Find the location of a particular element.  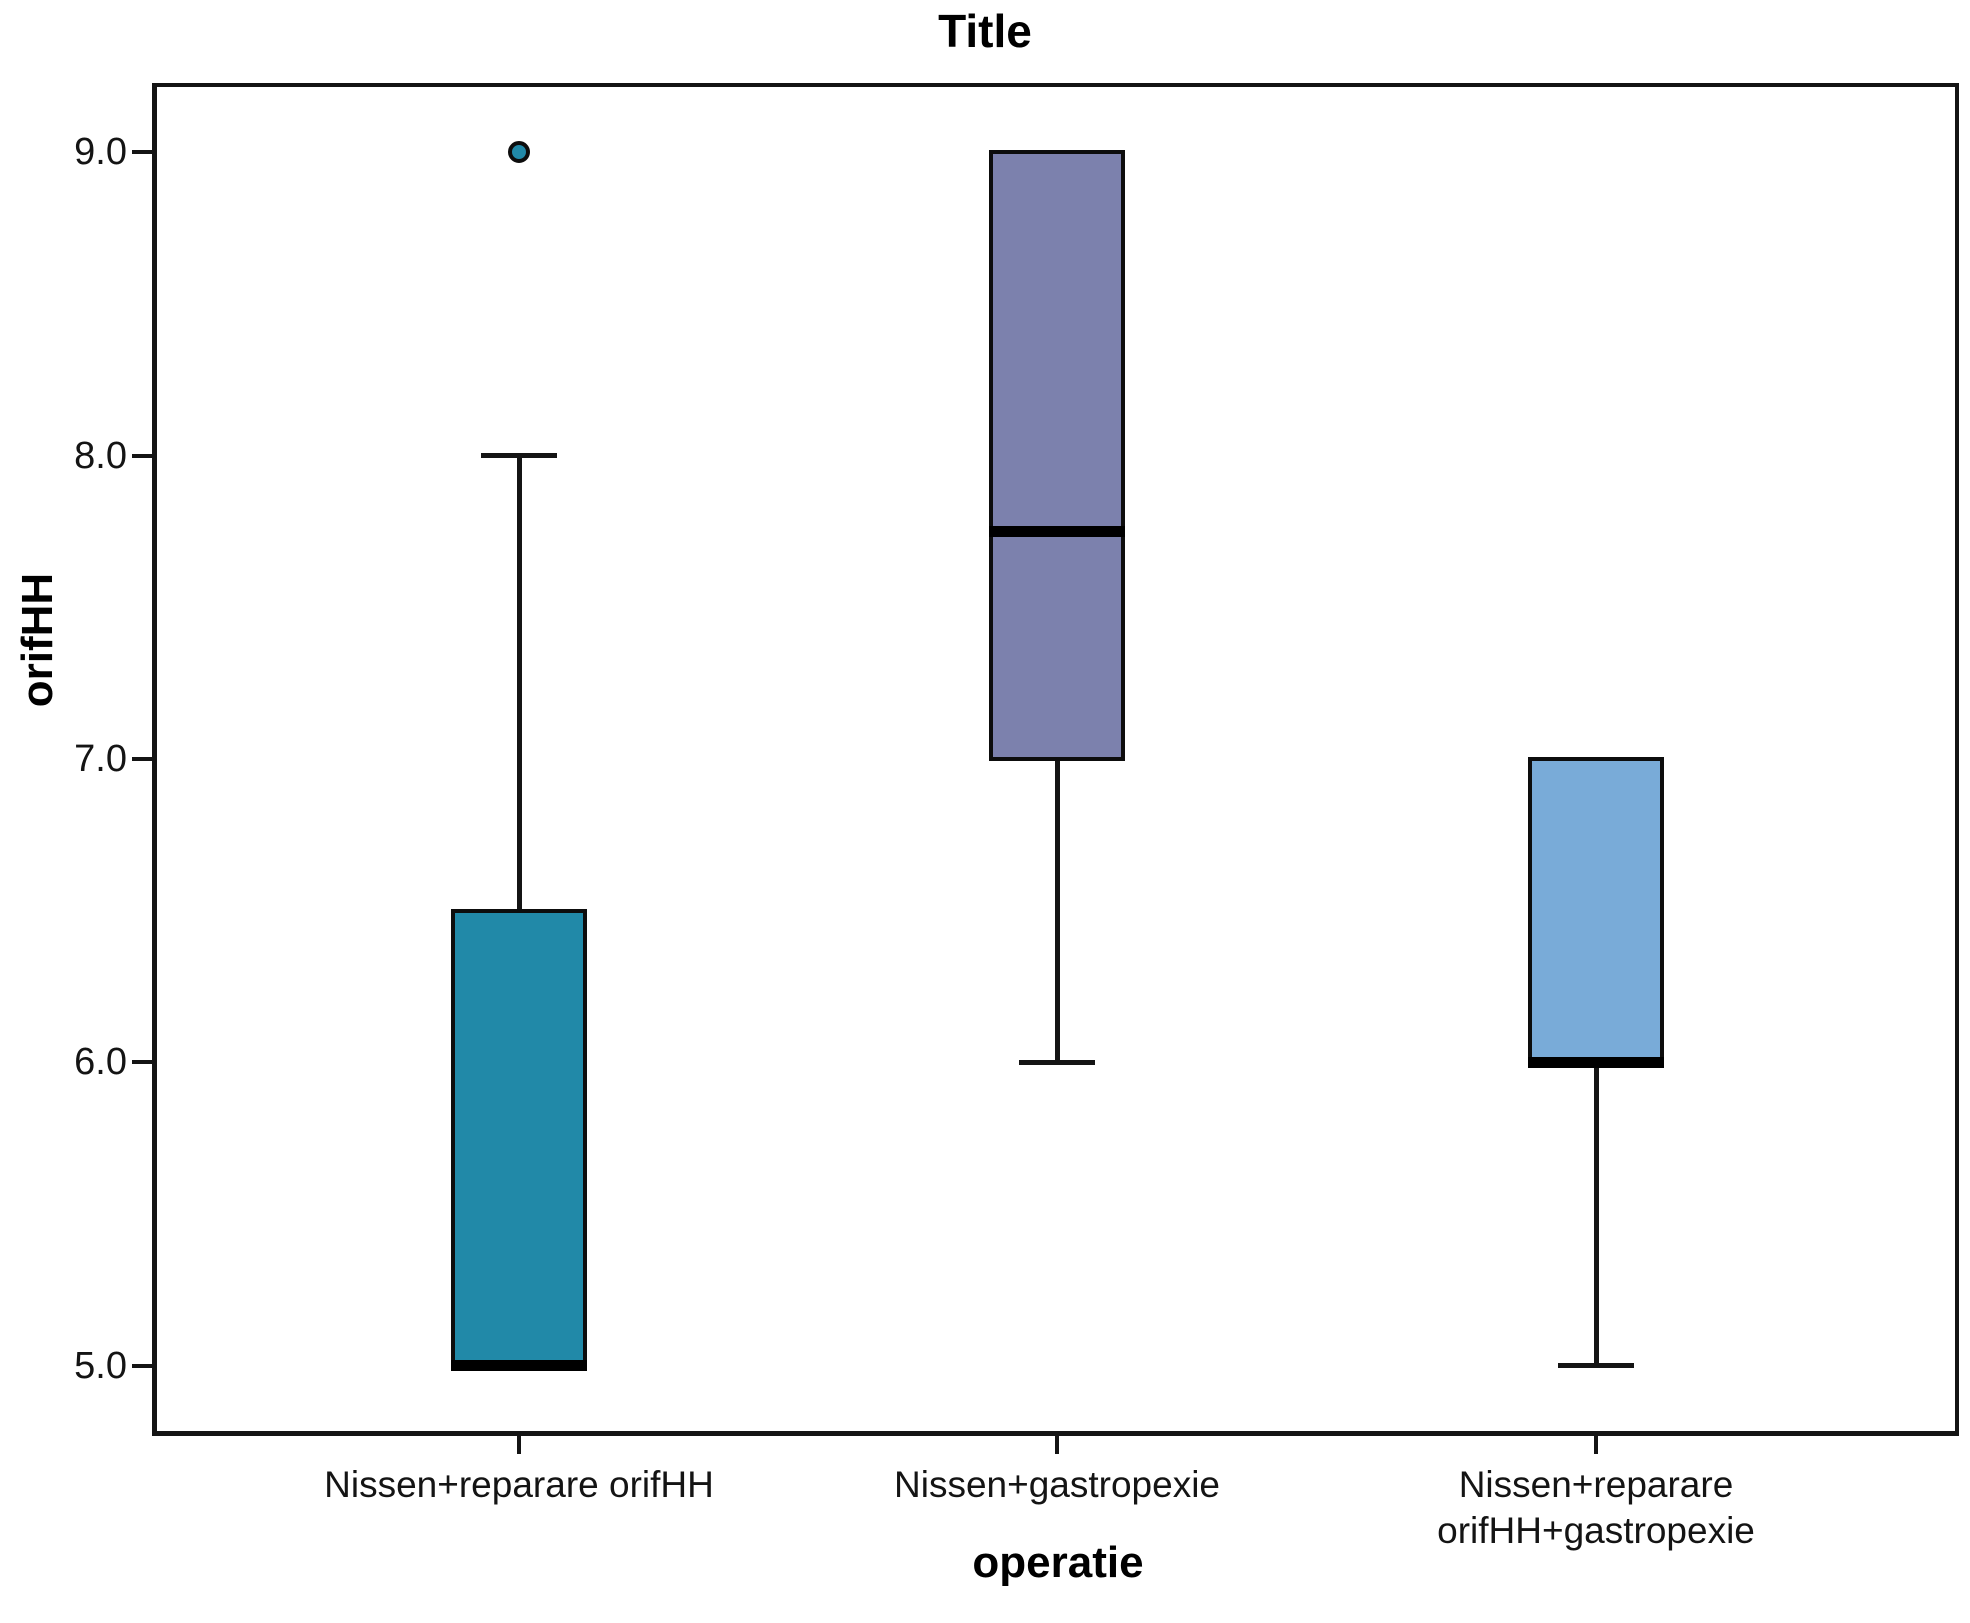

y-tick-label: 5.0 is located at coordinates (100, 1365).